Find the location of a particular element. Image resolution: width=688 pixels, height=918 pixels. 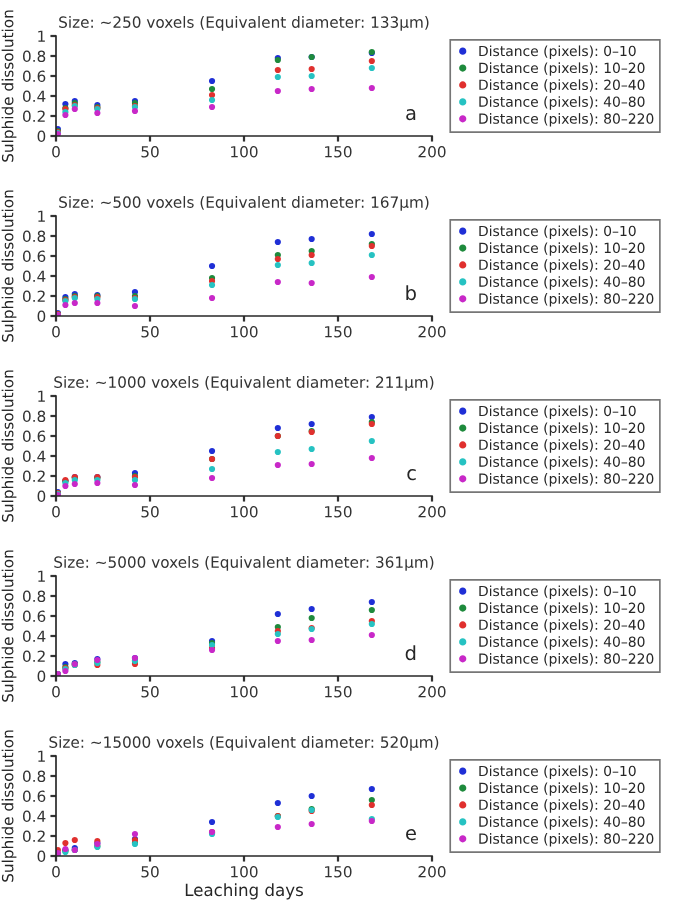

annotation: c is located at coordinates (411, 475).